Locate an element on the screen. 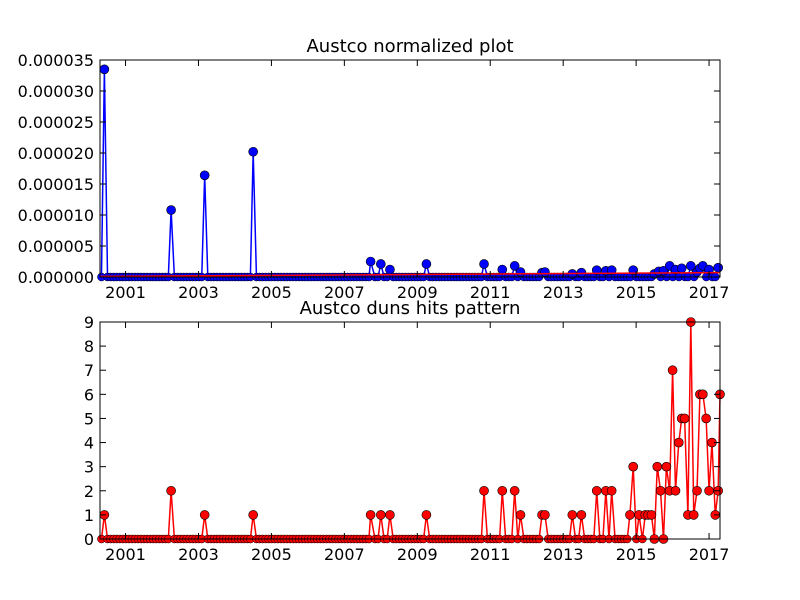 This screenshot has width=800, height=600. y-tick-label: 0.000025 is located at coordinates (56, 122).